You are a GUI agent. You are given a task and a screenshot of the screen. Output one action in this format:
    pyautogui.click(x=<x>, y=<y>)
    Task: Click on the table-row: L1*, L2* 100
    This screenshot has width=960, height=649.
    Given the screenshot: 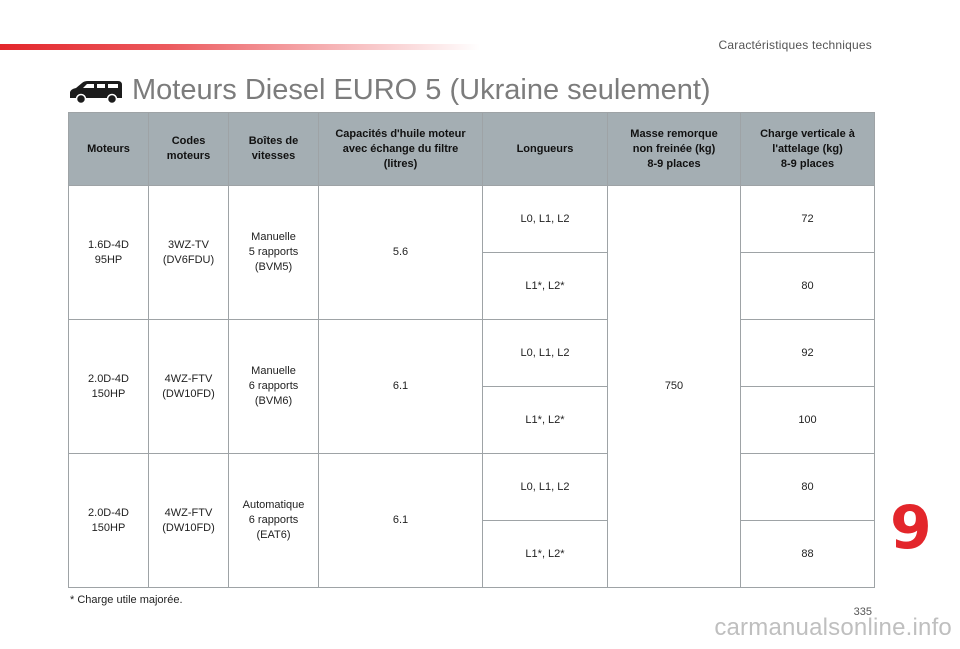 What is the action you would take?
    pyautogui.click(x=472, y=420)
    